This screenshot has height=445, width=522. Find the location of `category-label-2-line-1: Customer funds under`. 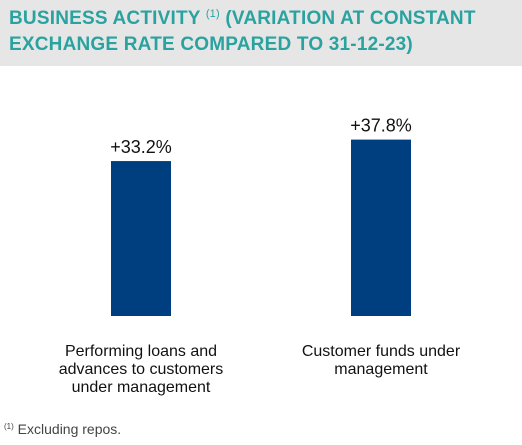

category-label-2-line-1: Customer funds under is located at coordinates (381, 351).